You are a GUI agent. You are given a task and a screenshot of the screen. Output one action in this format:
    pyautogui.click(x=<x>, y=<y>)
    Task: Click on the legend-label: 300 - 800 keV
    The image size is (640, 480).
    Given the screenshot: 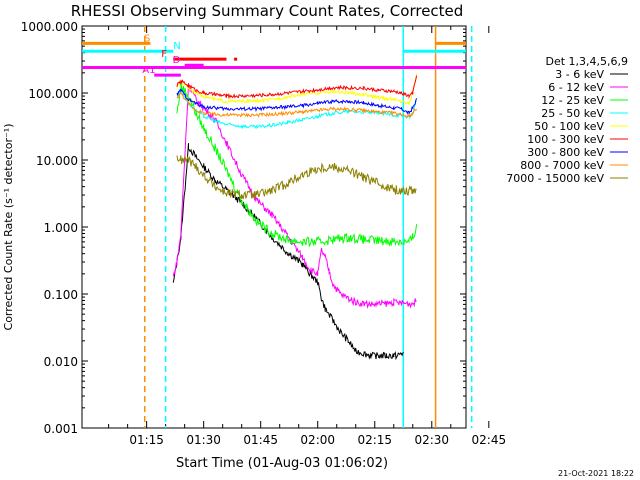 What is the action you would take?
    pyautogui.click(x=565, y=152)
    